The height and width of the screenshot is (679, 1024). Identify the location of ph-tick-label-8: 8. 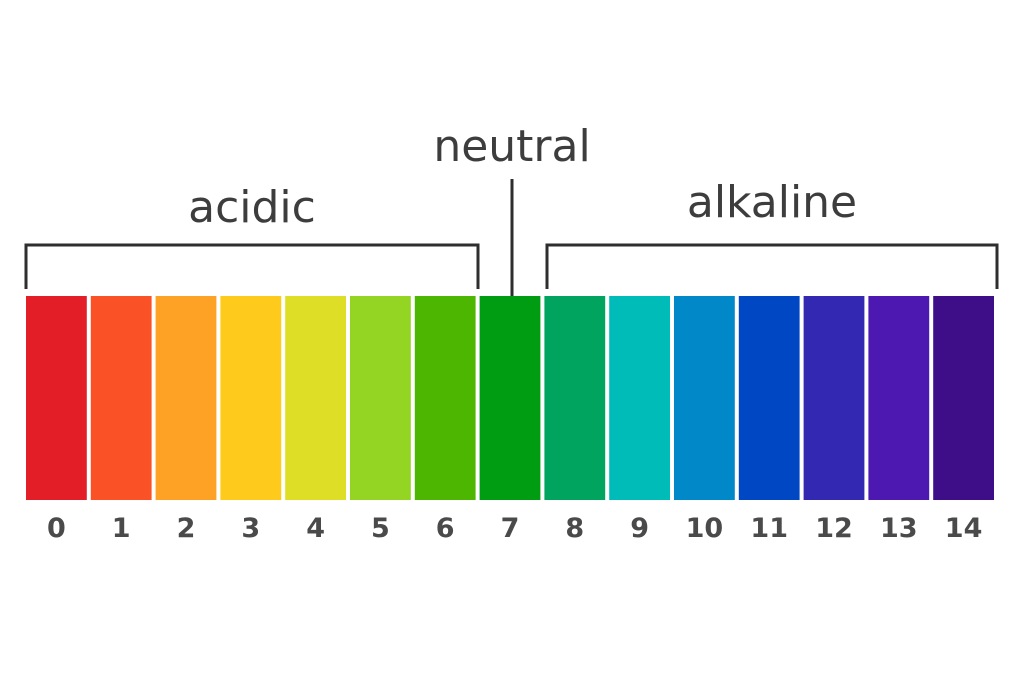
(574, 528).